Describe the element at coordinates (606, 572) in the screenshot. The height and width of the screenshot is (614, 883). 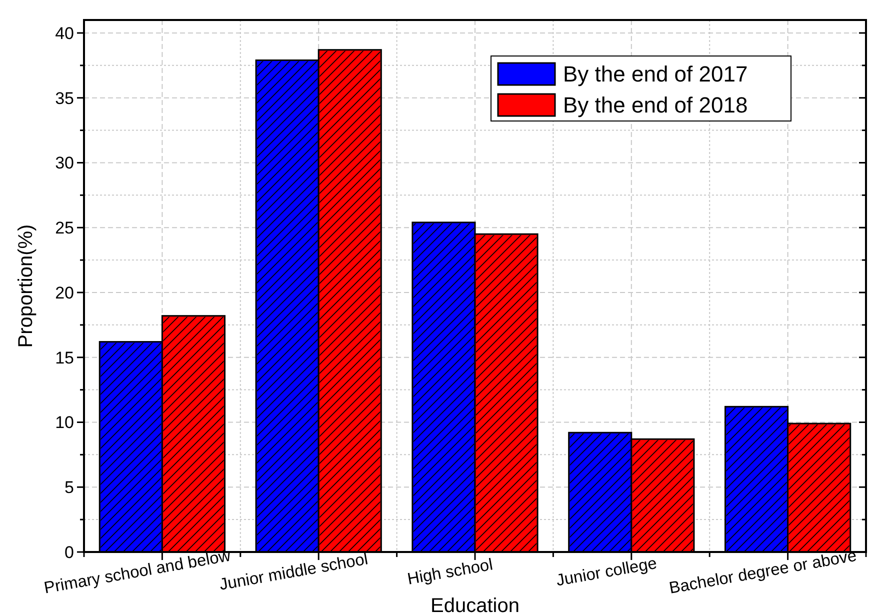
I see `x-tick-label: Junior college` at that location.